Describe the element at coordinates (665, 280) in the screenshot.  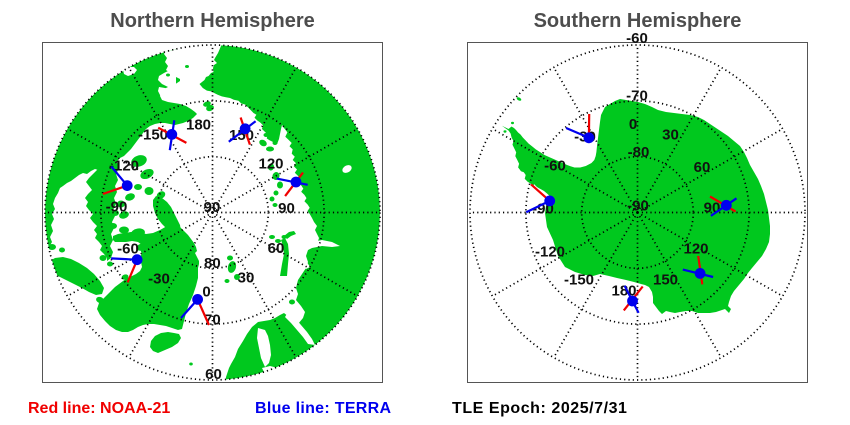
I see `svg-text: 150` at that location.